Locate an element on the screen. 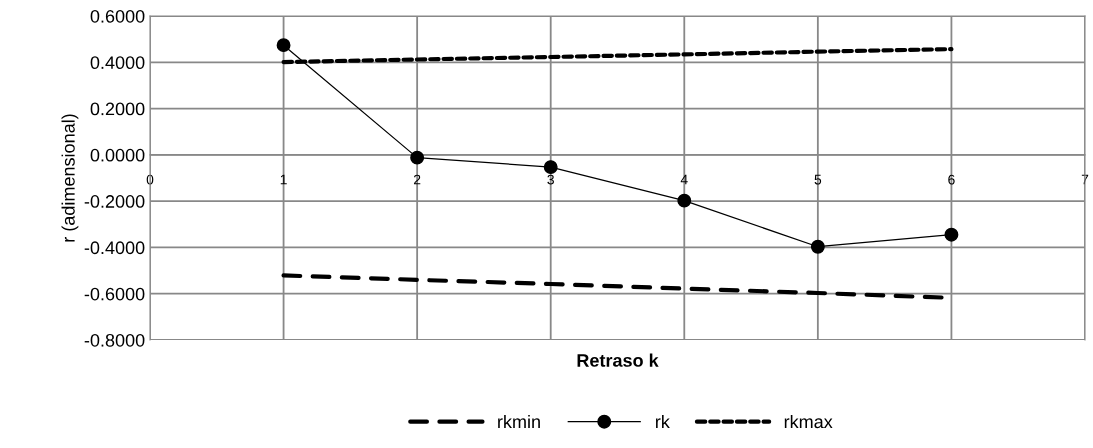 This screenshot has height=448, width=1093. y-tick-label: -0.8000 is located at coordinates (114, 340).